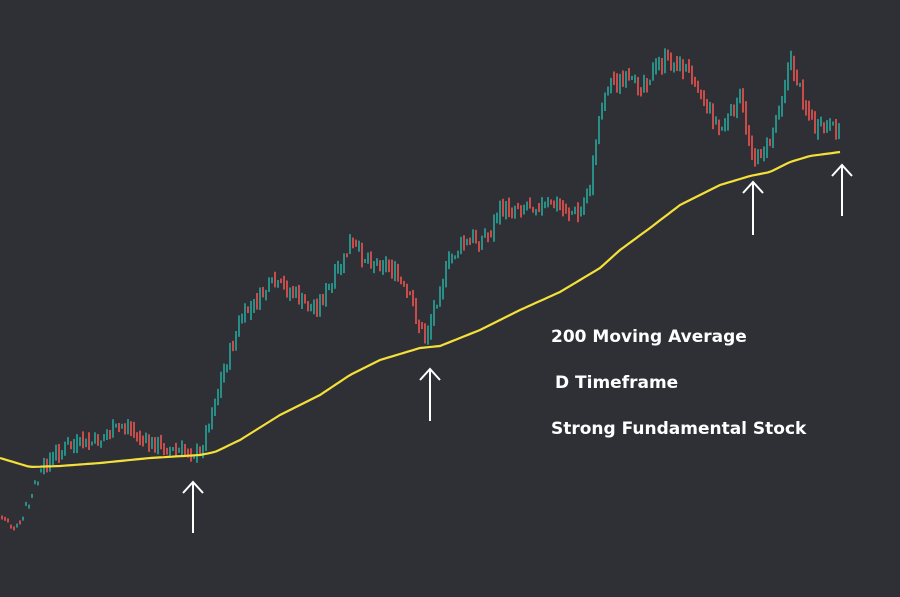 This screenshot has width=900, height=597. What do you see at coordinates (617, 383) in the screenshot?
I see `annotation-timeframe: D Timeframe` at bounding box center [617, 383].